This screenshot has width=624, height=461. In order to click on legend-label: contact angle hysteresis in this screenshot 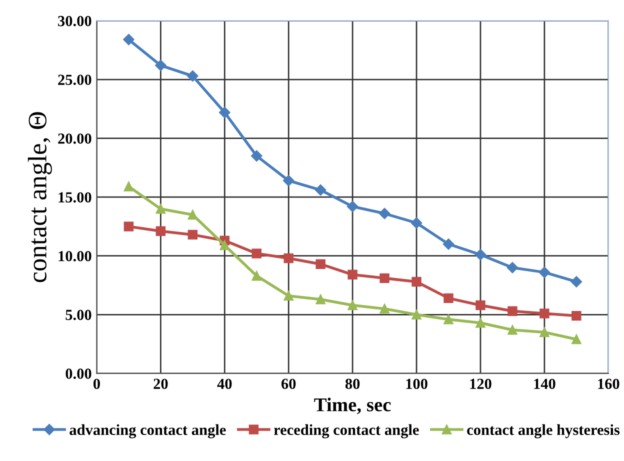, I will do `click(543, 431)`.